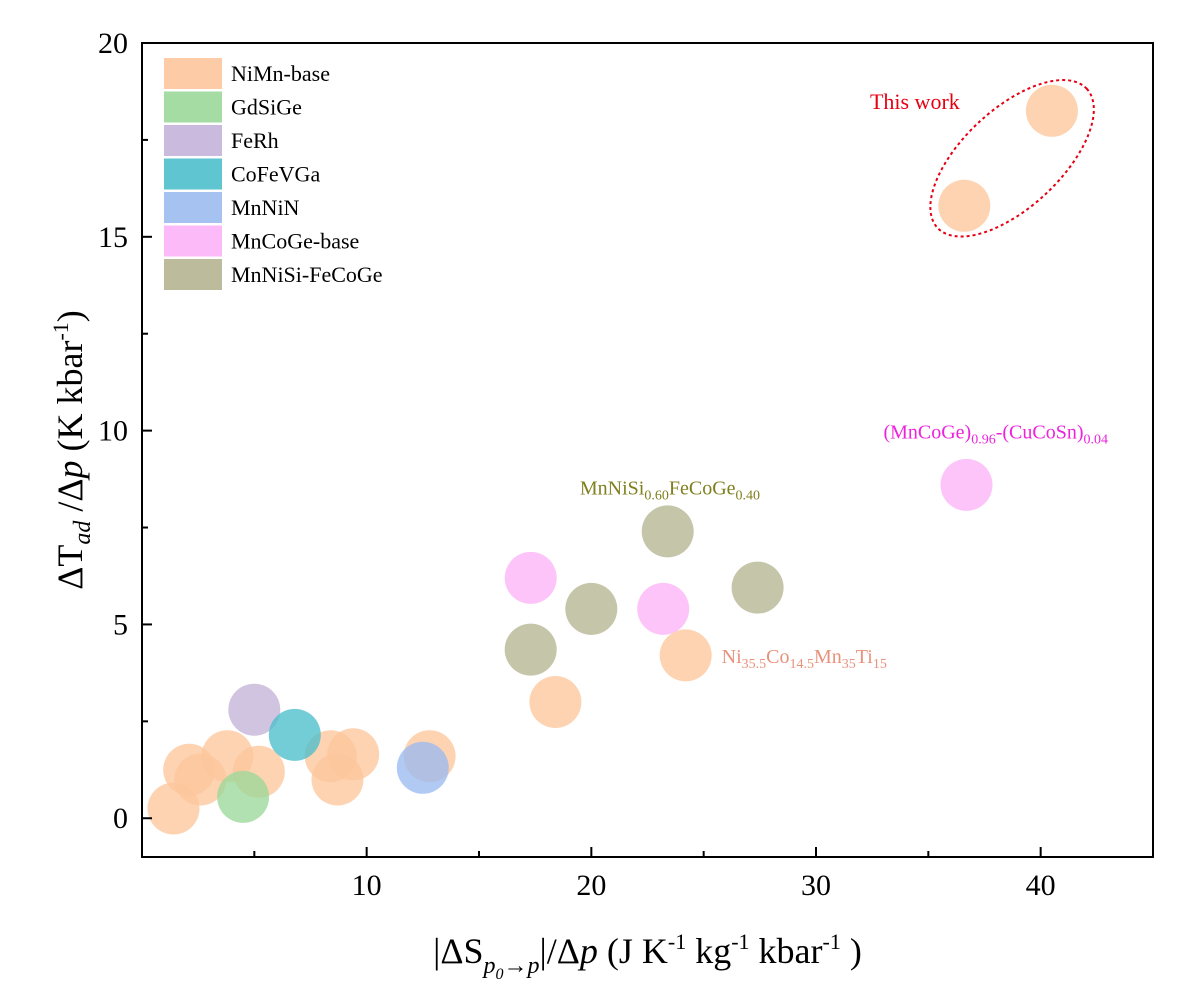 The height and width of the screenshot is (994, 1181). I want to click on legend-swatch-mnnisi, so click(193, 274).